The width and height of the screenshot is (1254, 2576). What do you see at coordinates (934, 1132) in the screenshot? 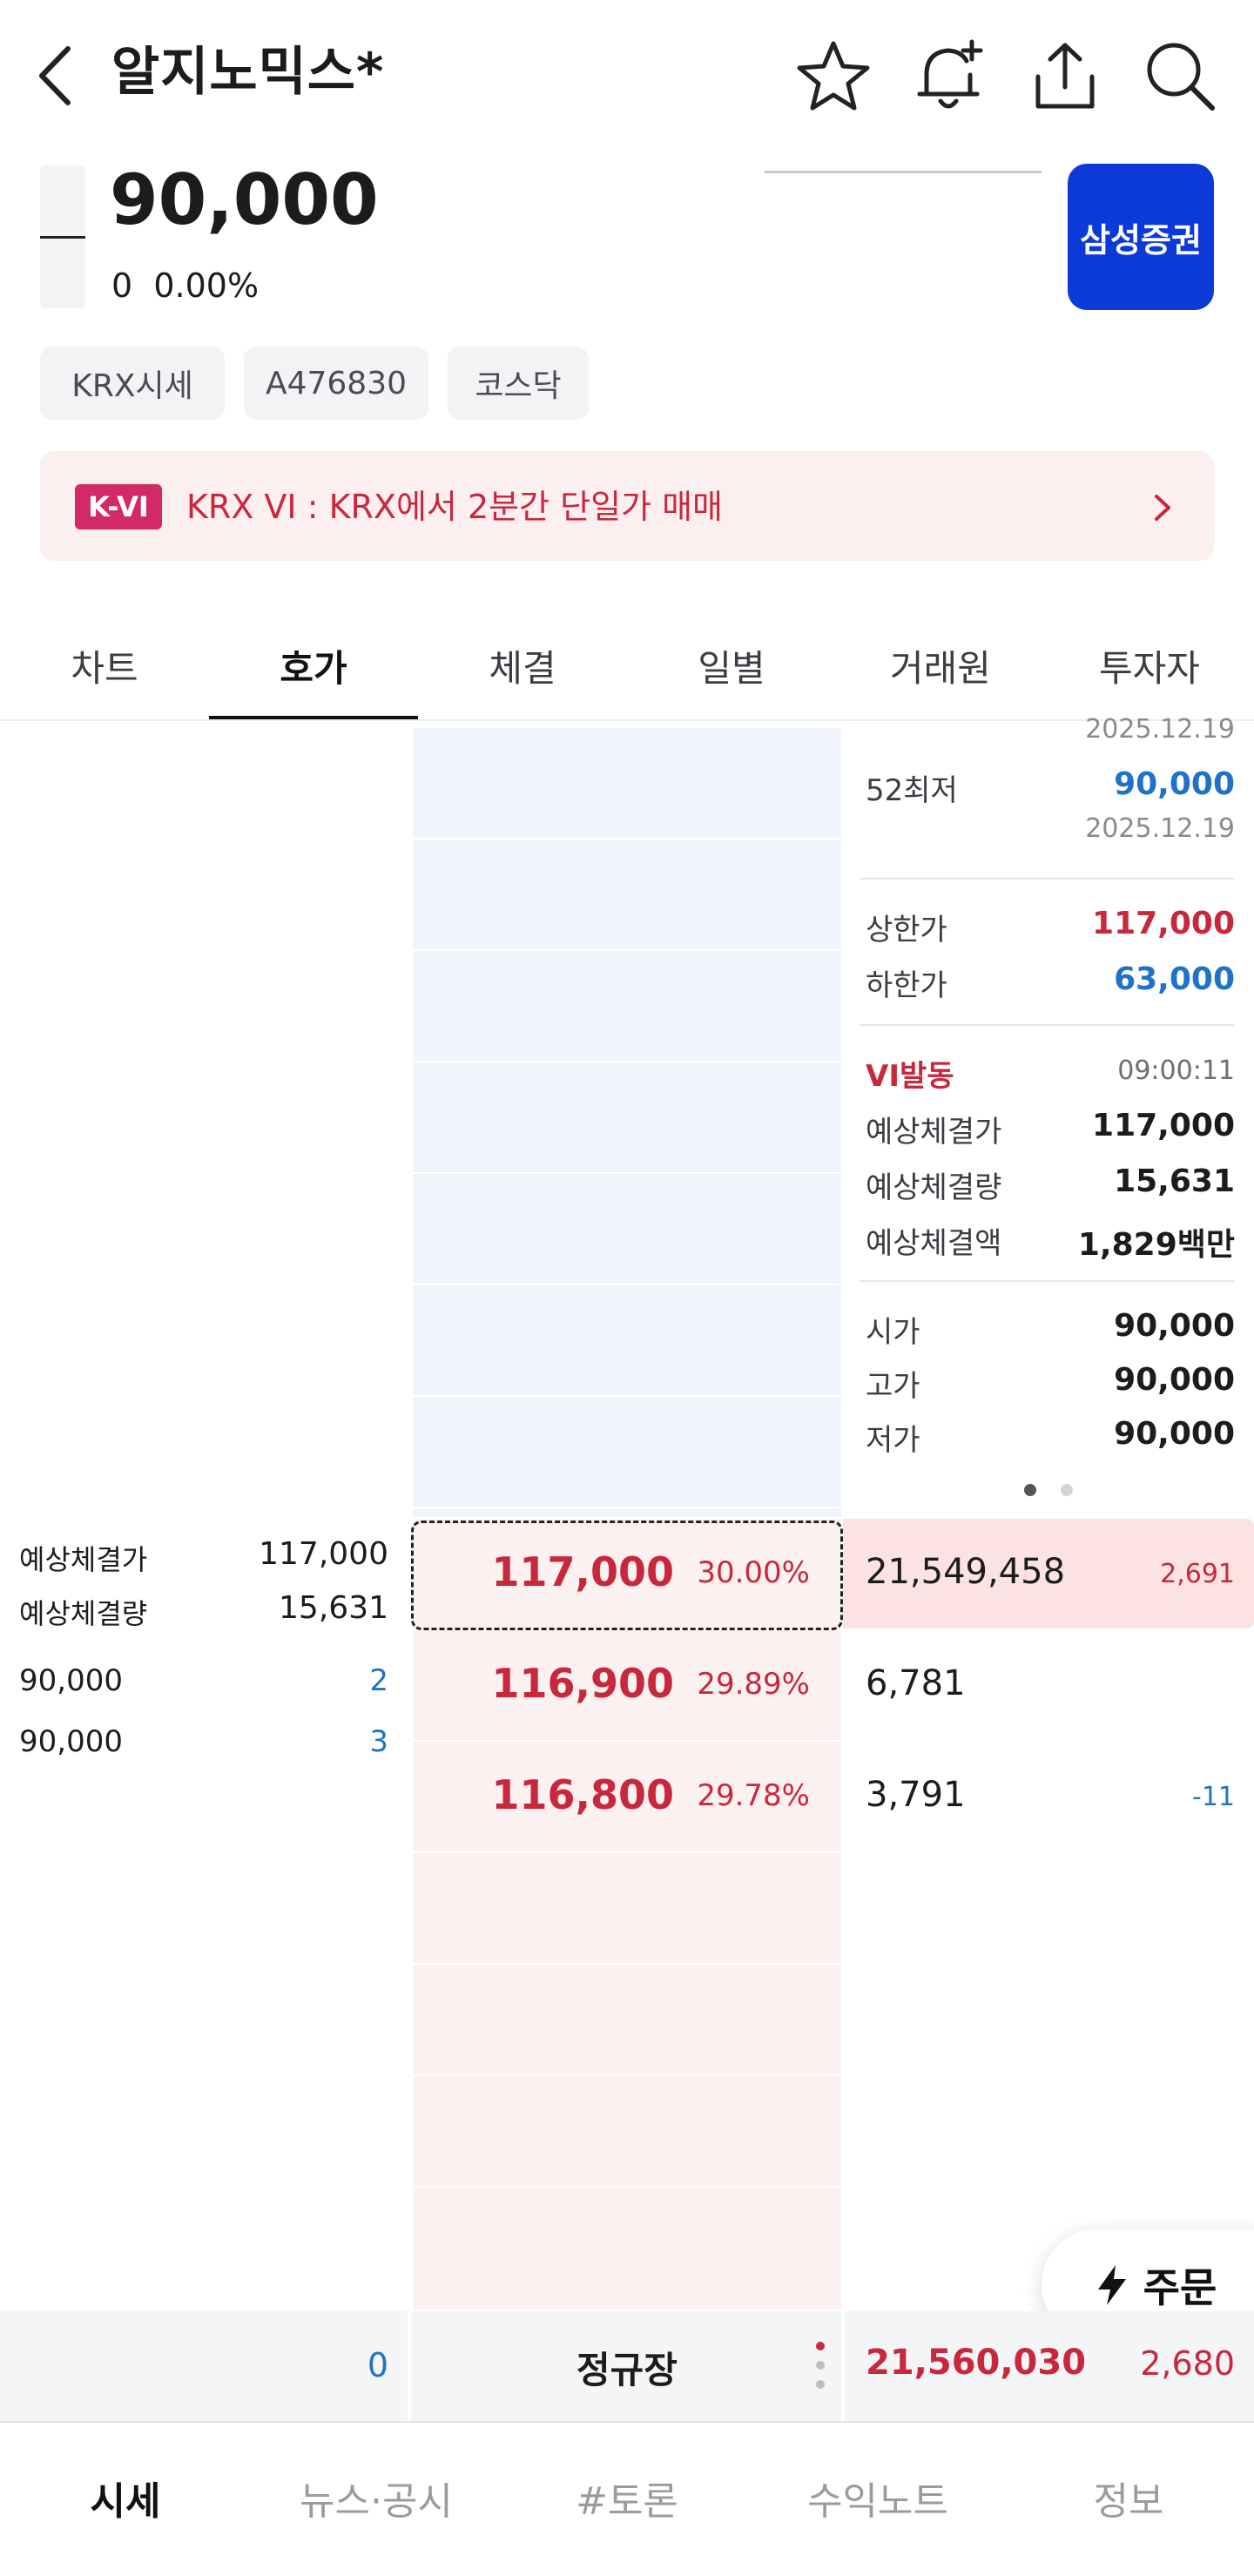
I see `info-exp-price-label: 예상체결가` at bounding box center [934, 1132].